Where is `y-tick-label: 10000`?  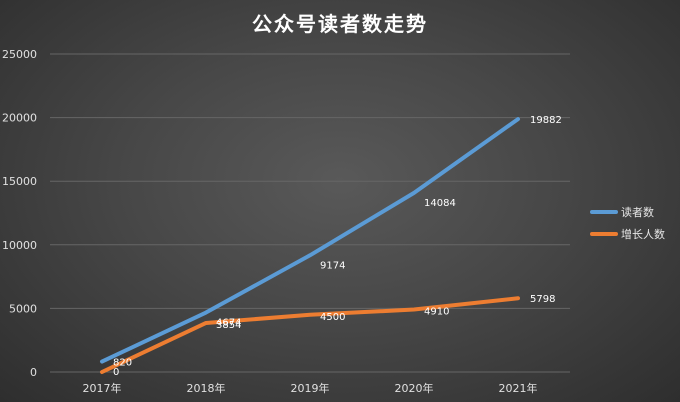 y-tick-label: 10000 is located at coordinates (19, 245).